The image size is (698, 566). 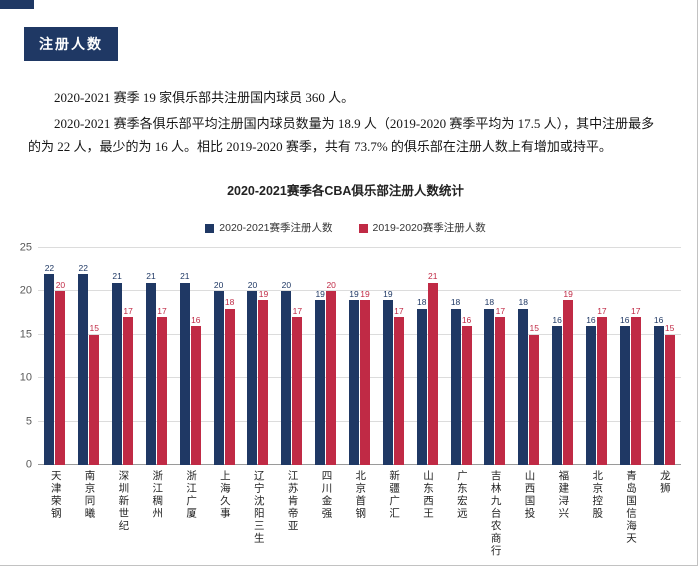 I want to click on gridline, so click(x=359, y=421).